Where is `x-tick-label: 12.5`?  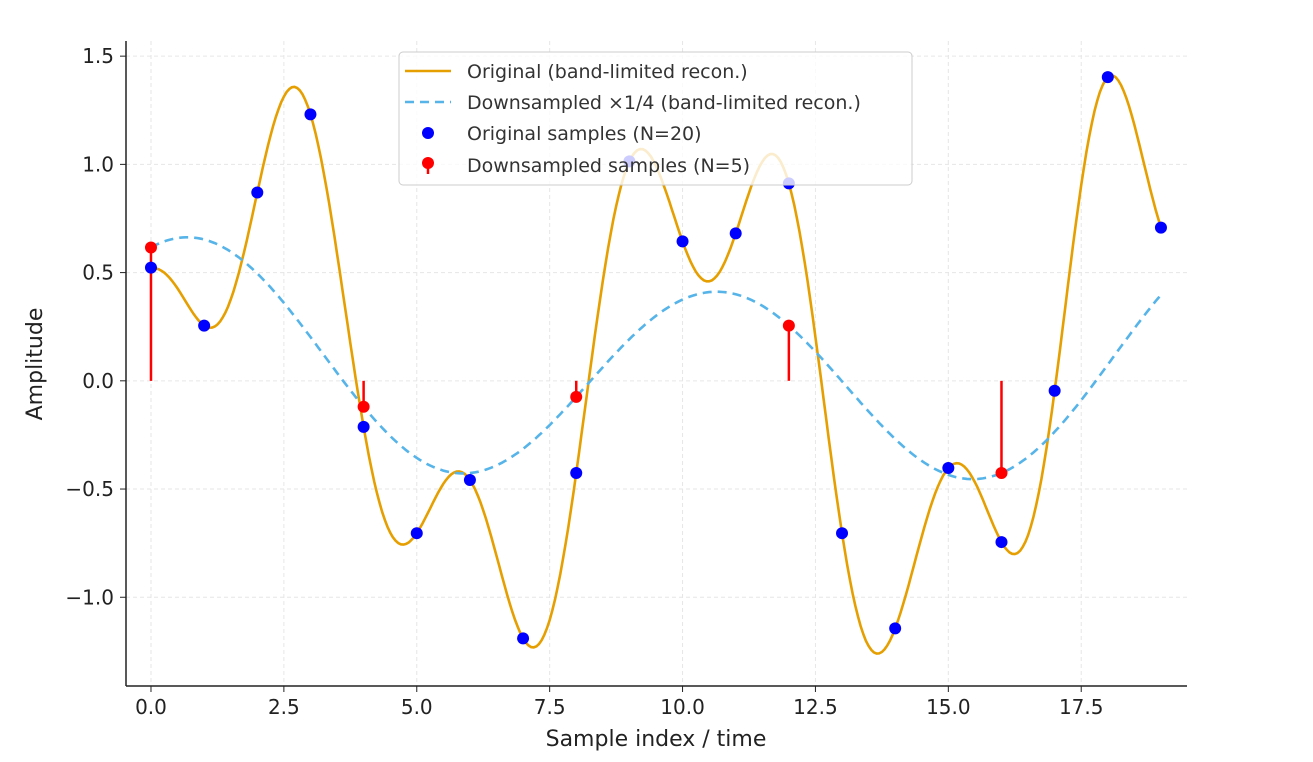
x-tick-label: 12.5 is located at coordinates (815, 707).